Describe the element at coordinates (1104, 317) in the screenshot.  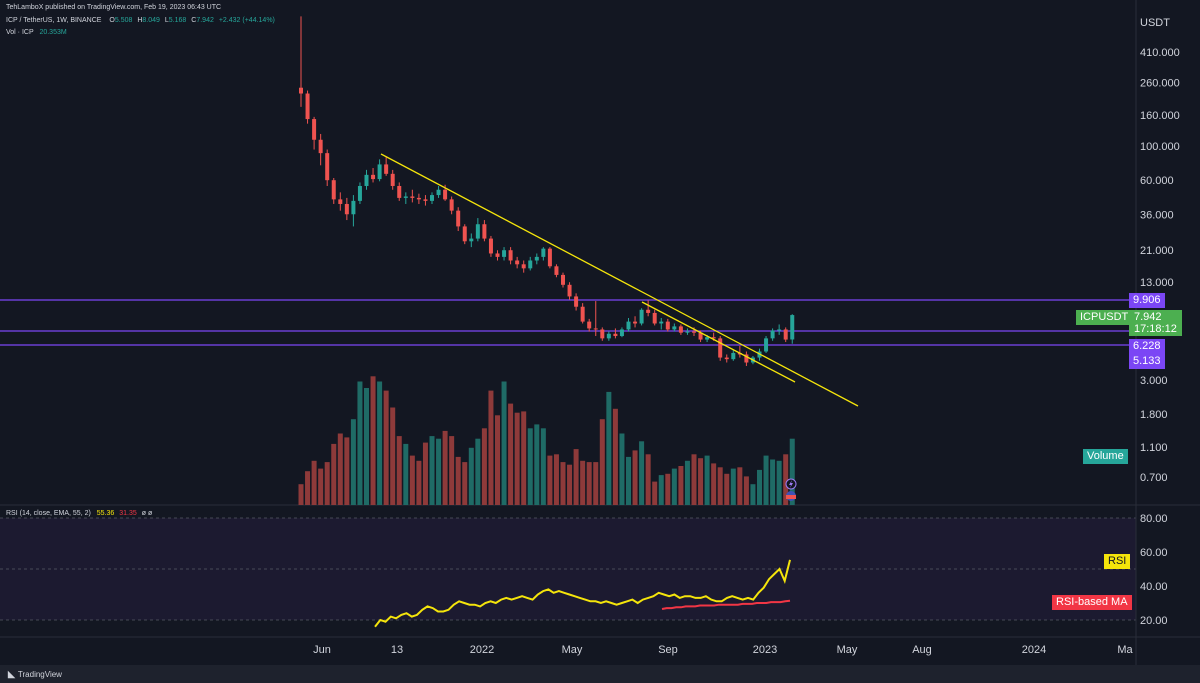
I see `symbol-tag: ICPUSDT` at that location.